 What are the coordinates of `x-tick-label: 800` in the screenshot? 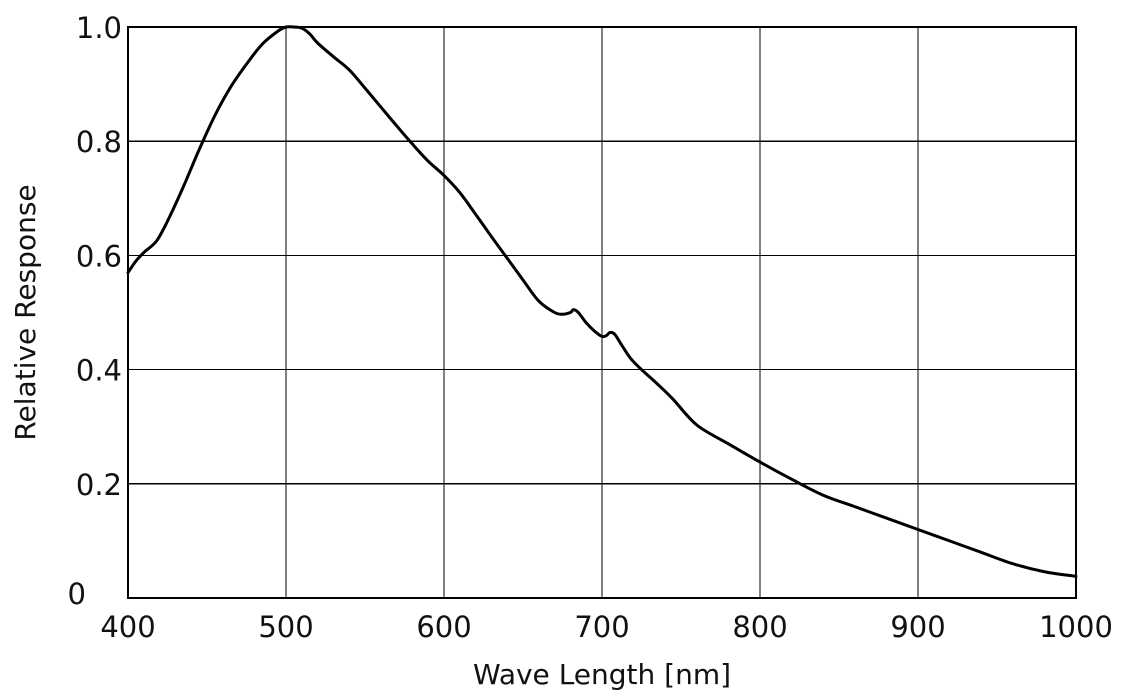 It's located at (759, 627).